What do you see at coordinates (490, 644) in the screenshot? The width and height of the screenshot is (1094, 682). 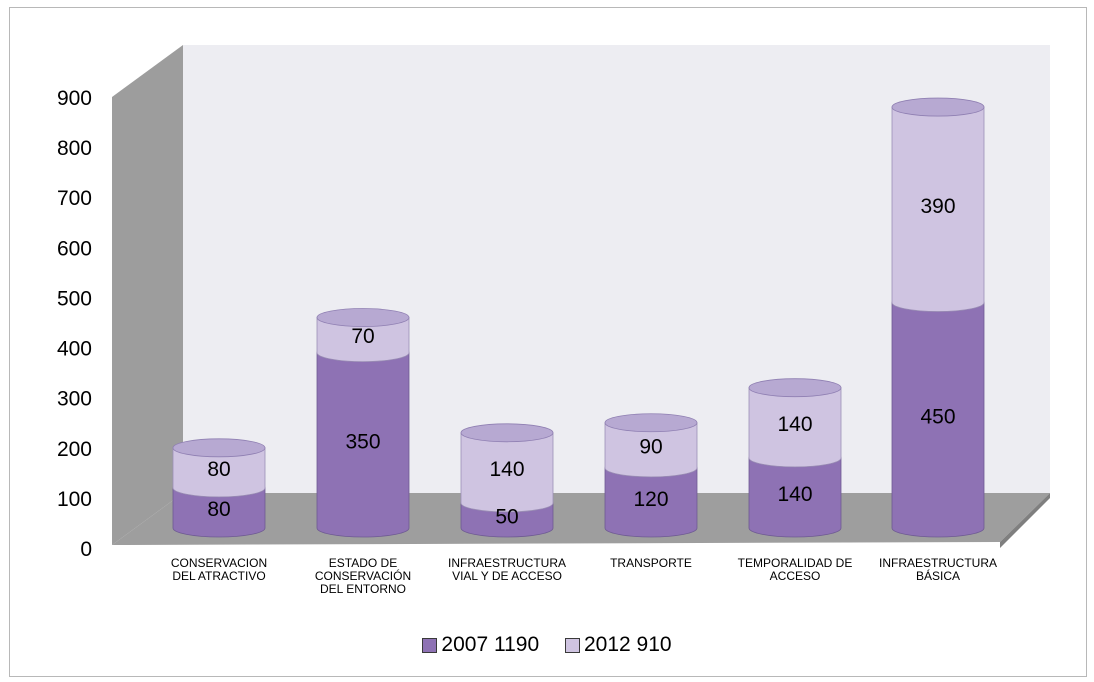 I see `legend-label-2007: 2007 1190` at bounding box center [490, 644].